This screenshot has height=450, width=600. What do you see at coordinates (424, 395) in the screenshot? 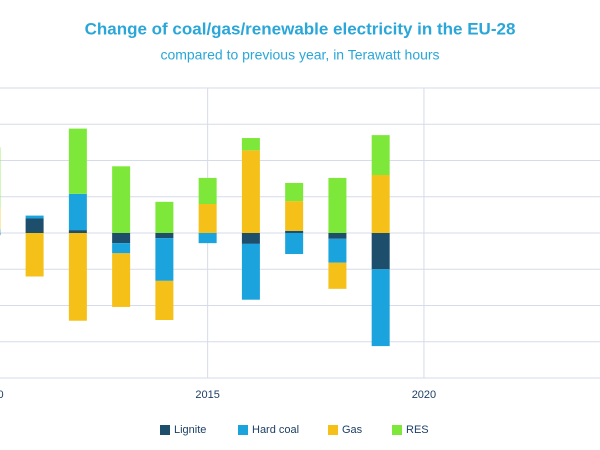
I see `x-tick-label: 2020` at bounding box center [424, 395].